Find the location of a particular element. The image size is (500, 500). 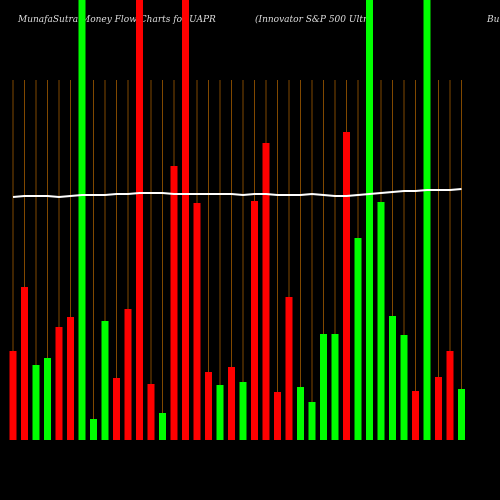

chart-title-right: Bu is located at coordinates (493, 20).